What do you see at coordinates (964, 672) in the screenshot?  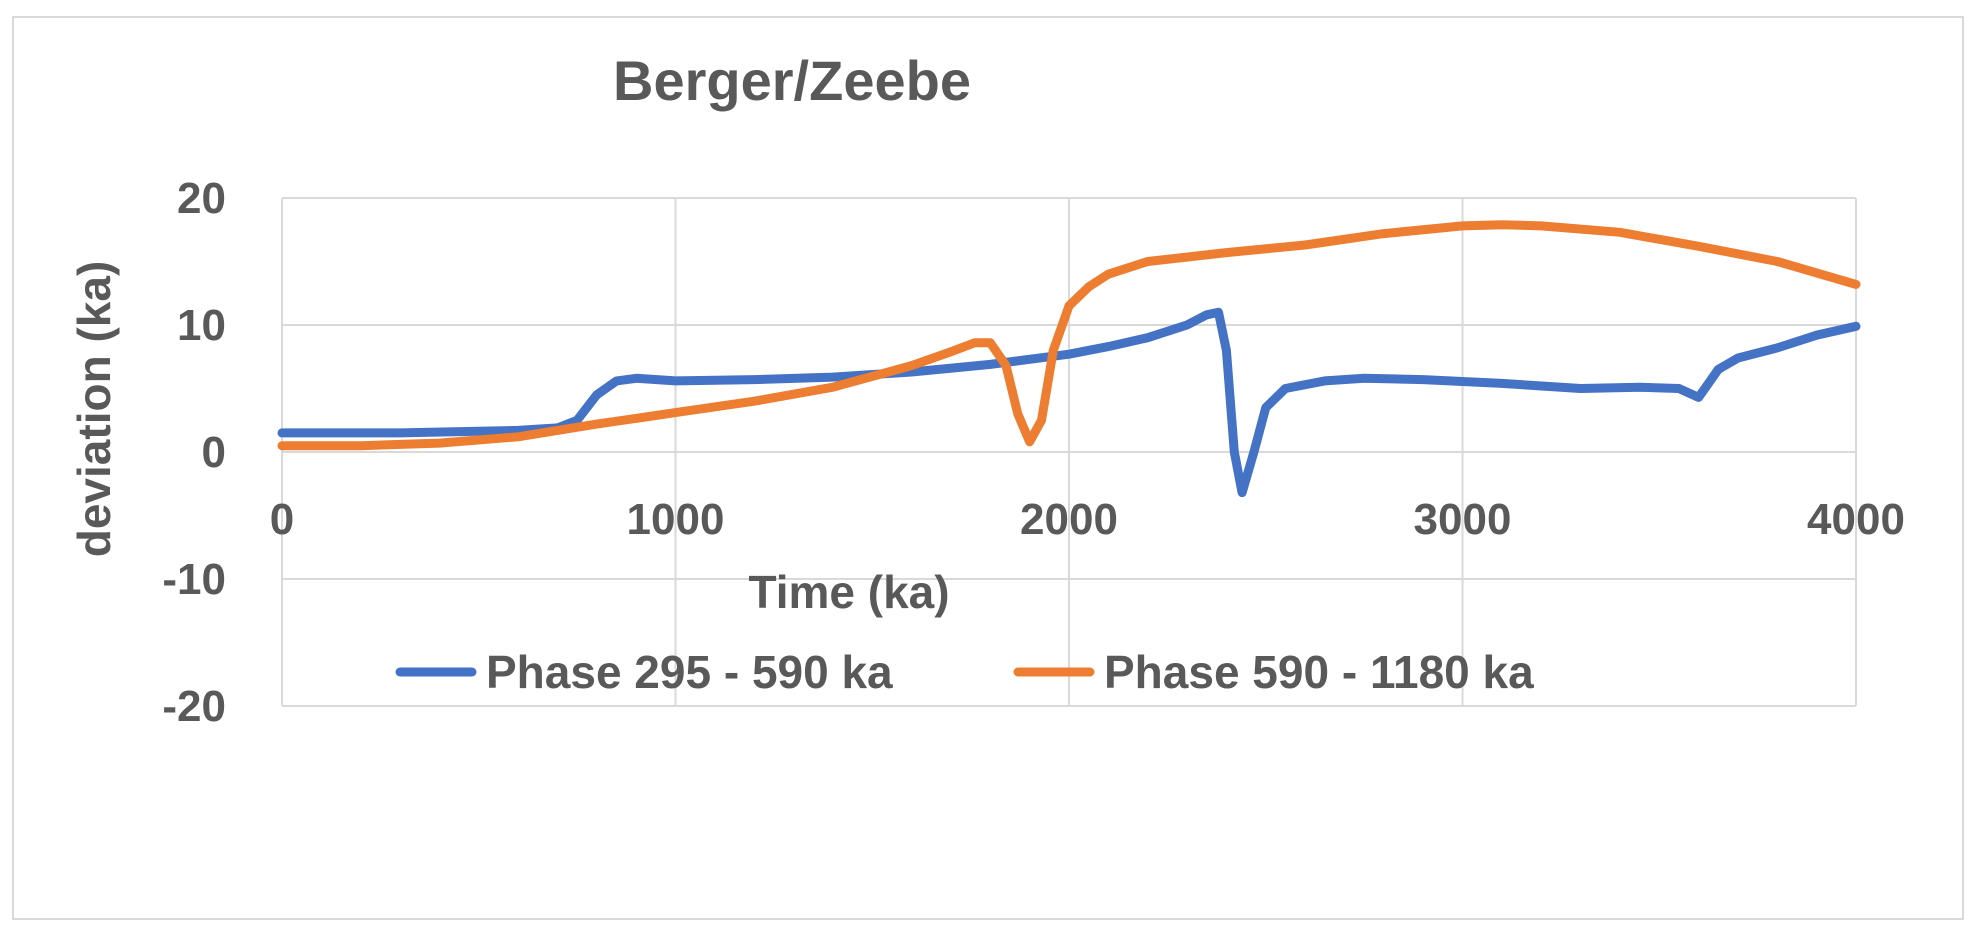 I see `legend: Phase 295 - 590 ka Phase 590 - 1180 ka` at bounding box center [964, 672].